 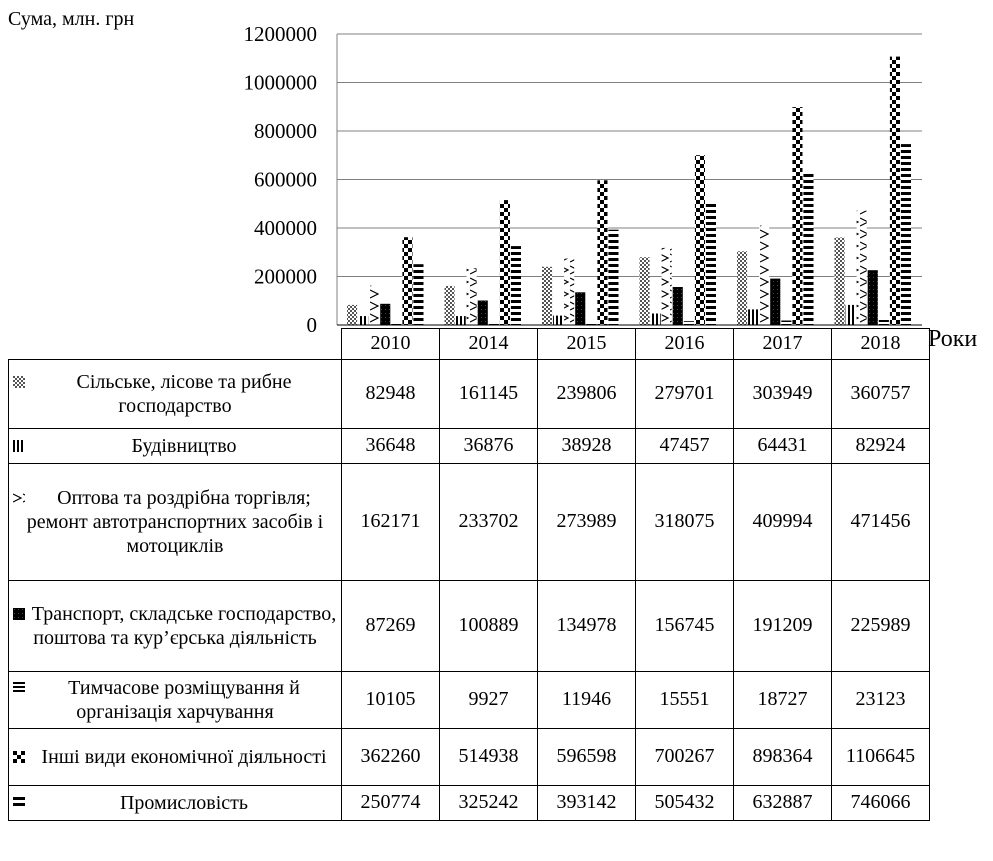 What do you see at coordinates (390, 699) in the screenshot?
I see `data-label: 10105` at bounding box center [390, 699].